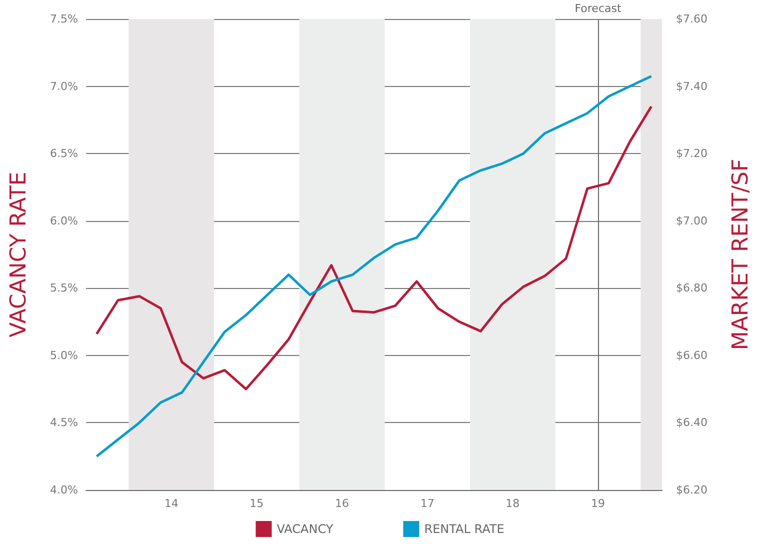  I want to click on x-tick-label: 18, so click(513, 503).